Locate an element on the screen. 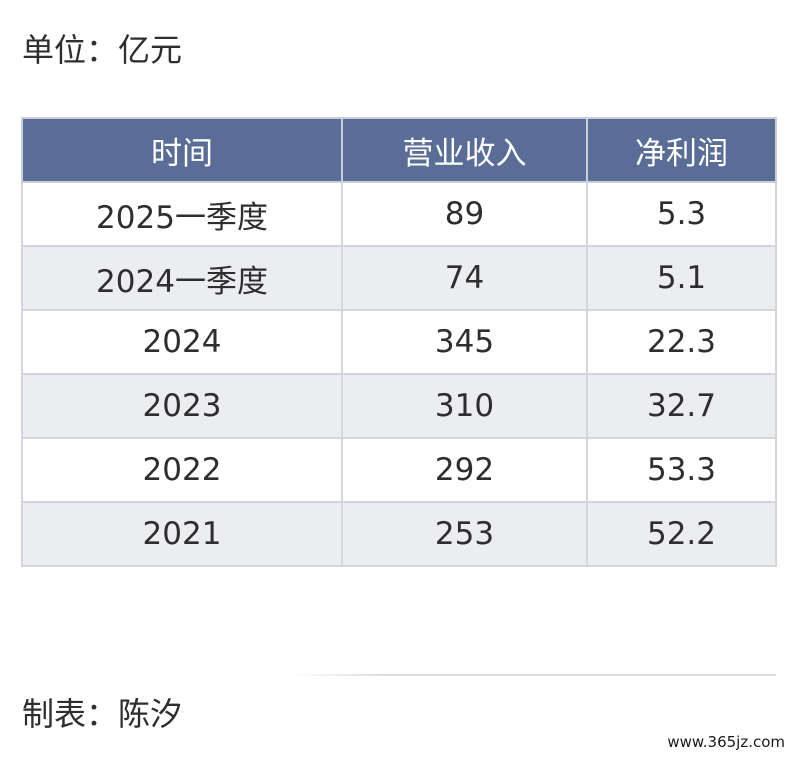  cell-net-profit: 32.7 is located at coordinates (681, 406).